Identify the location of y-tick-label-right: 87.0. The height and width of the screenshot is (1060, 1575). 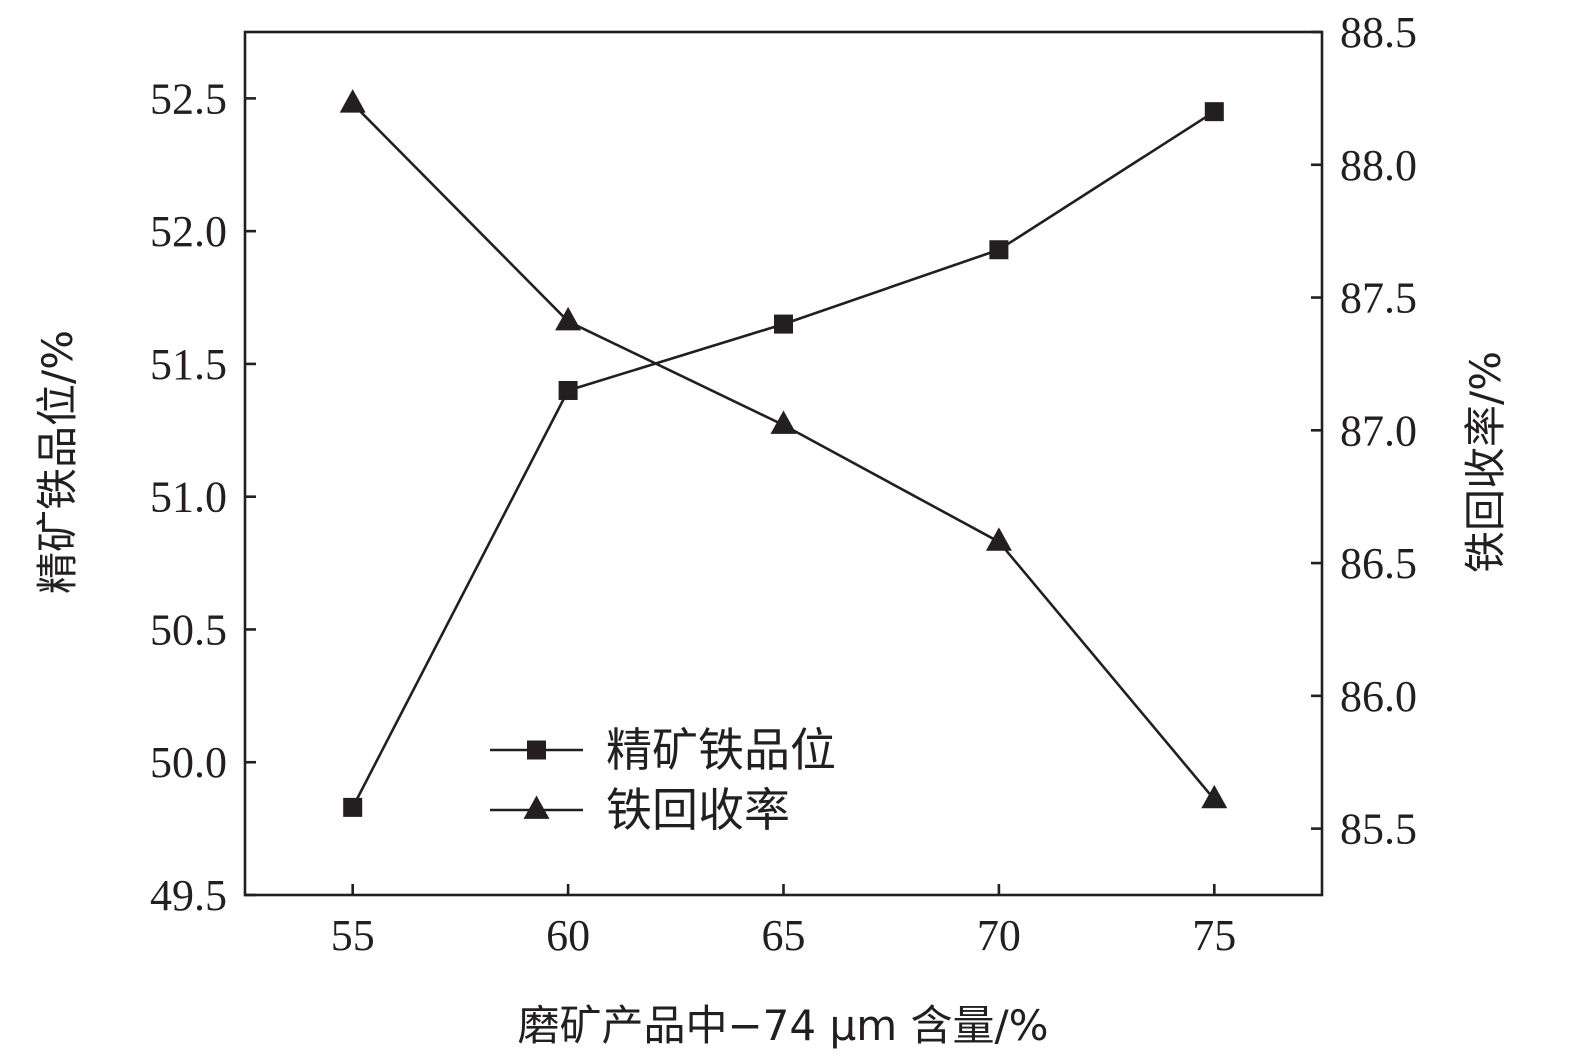
(1378, 430).